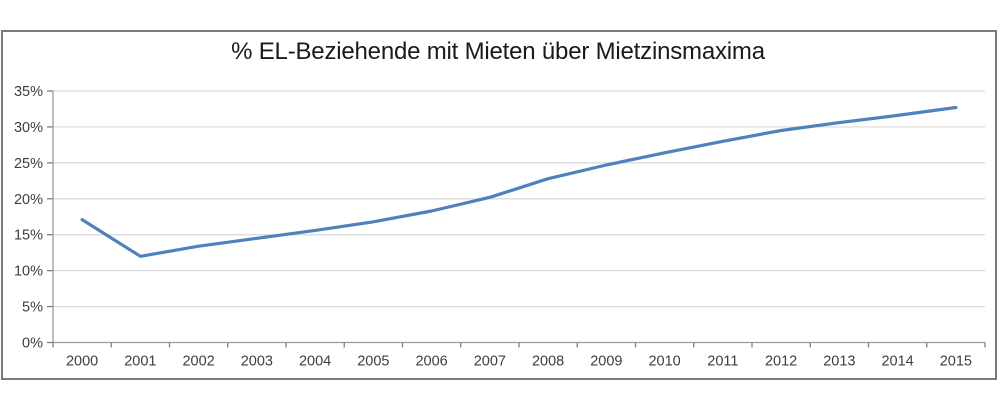 This screenshot has width=1000, height=412. Describe the element at coordinates (431, 362) in the screenshot. I see `x-tick-label: 2006` at that location.